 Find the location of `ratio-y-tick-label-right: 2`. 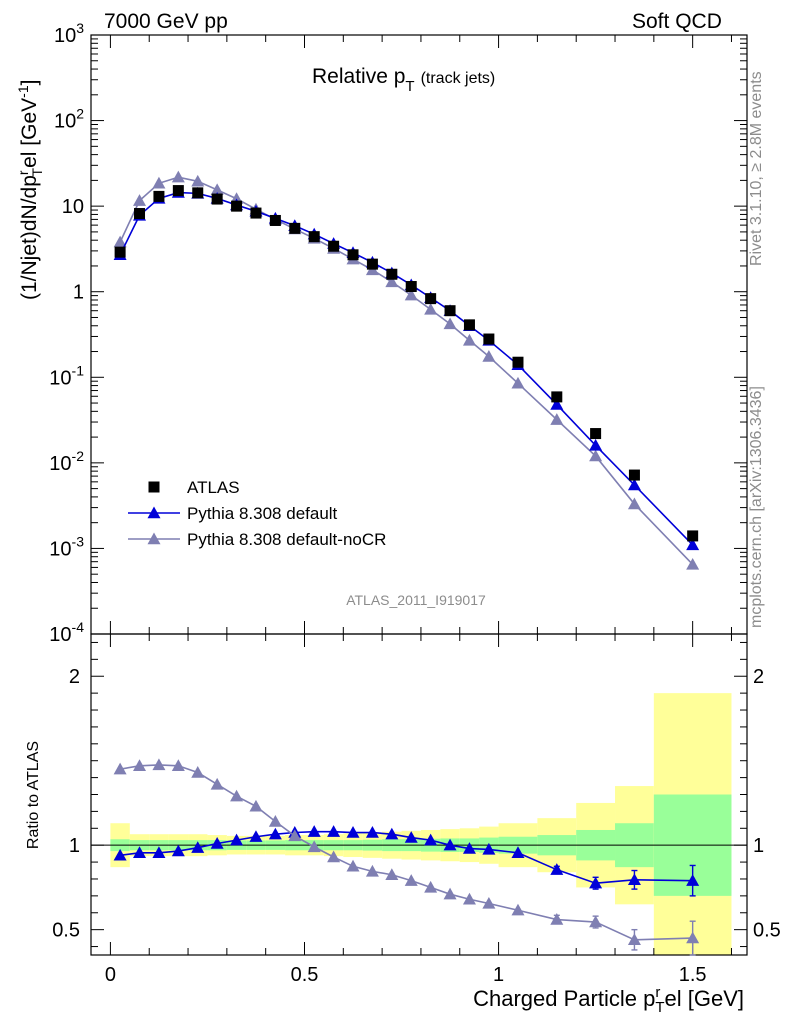

ratio-y-tick-label-right: 2 is located at coordinates (758, 677).